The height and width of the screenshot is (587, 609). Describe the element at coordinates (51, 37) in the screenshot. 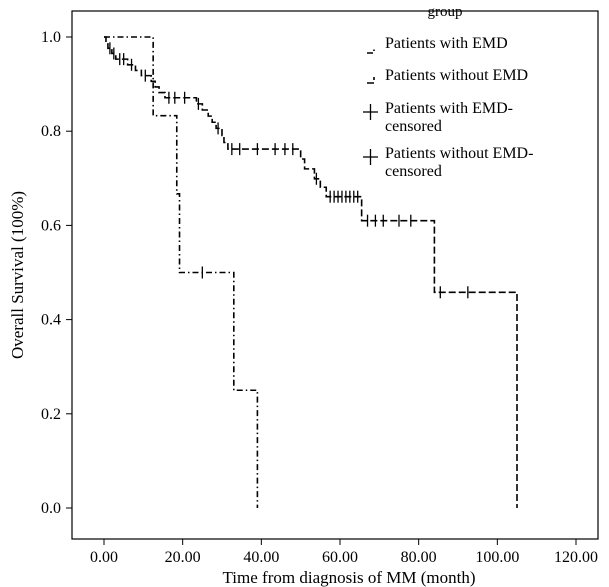

I see `y-tick-label: 1.0` at that location.